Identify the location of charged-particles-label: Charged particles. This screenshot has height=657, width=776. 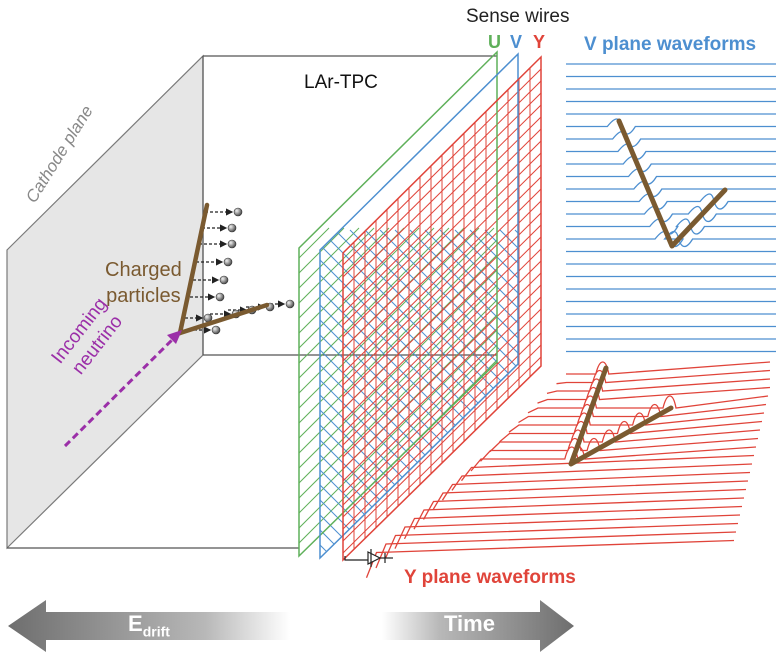
(143, 283).